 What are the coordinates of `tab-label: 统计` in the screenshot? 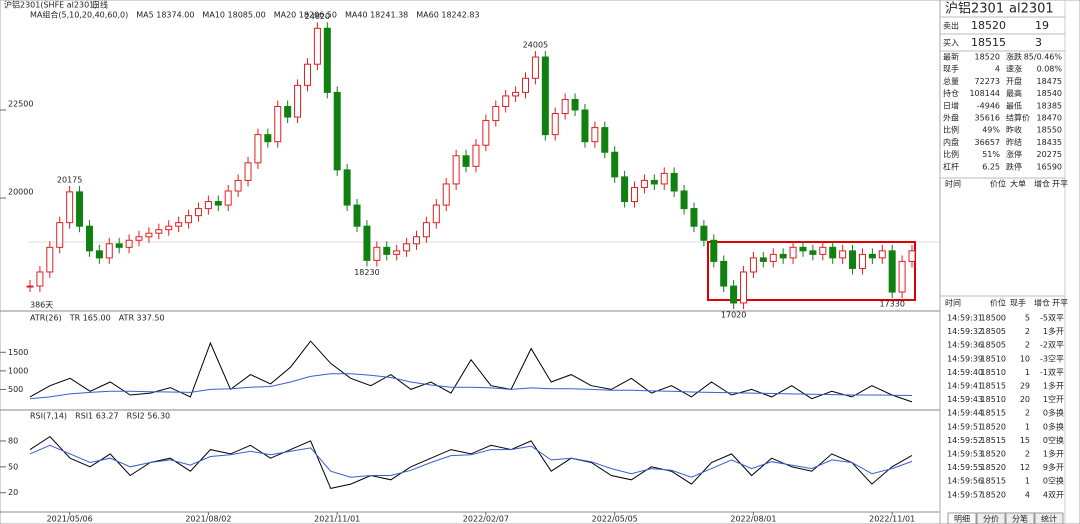 It's located at (1049, 519).